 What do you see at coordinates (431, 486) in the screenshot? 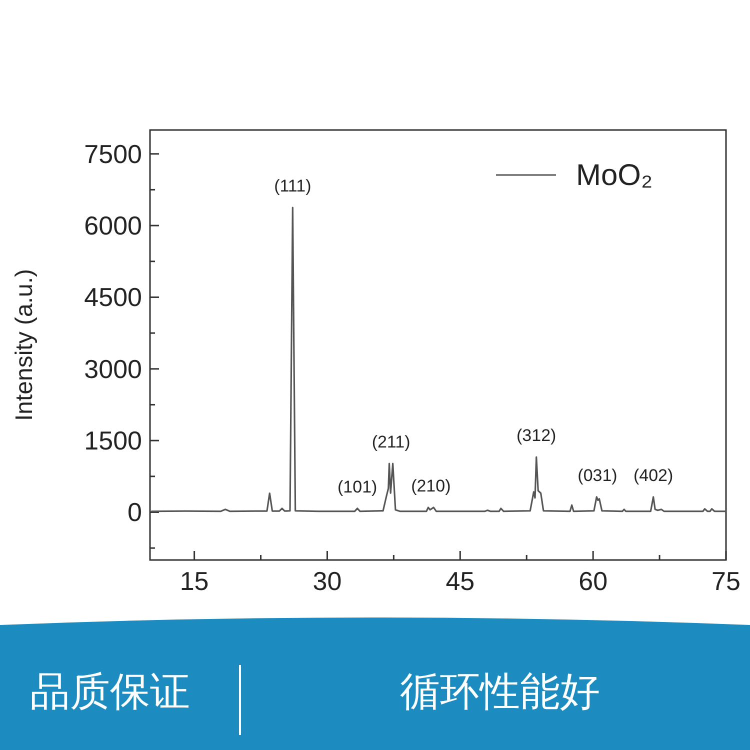
I see `annotation: (210)` at bounding box center [431, 486].